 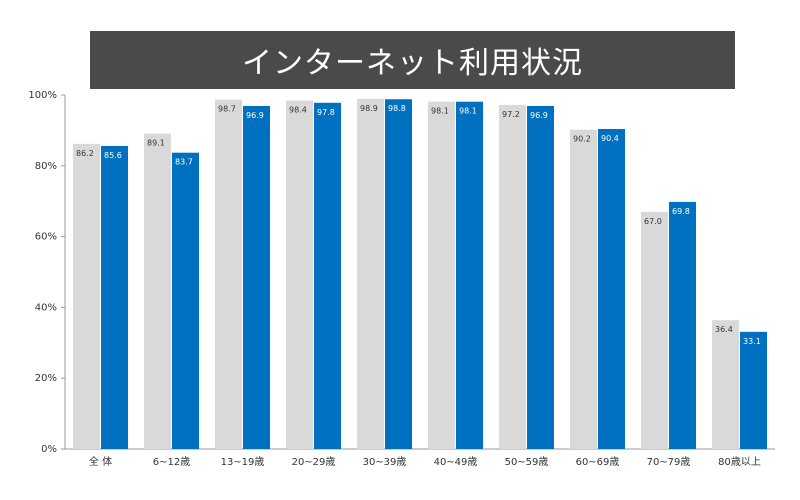 I want to click on y-tick-label: 100%, so click(x=42, y=95).